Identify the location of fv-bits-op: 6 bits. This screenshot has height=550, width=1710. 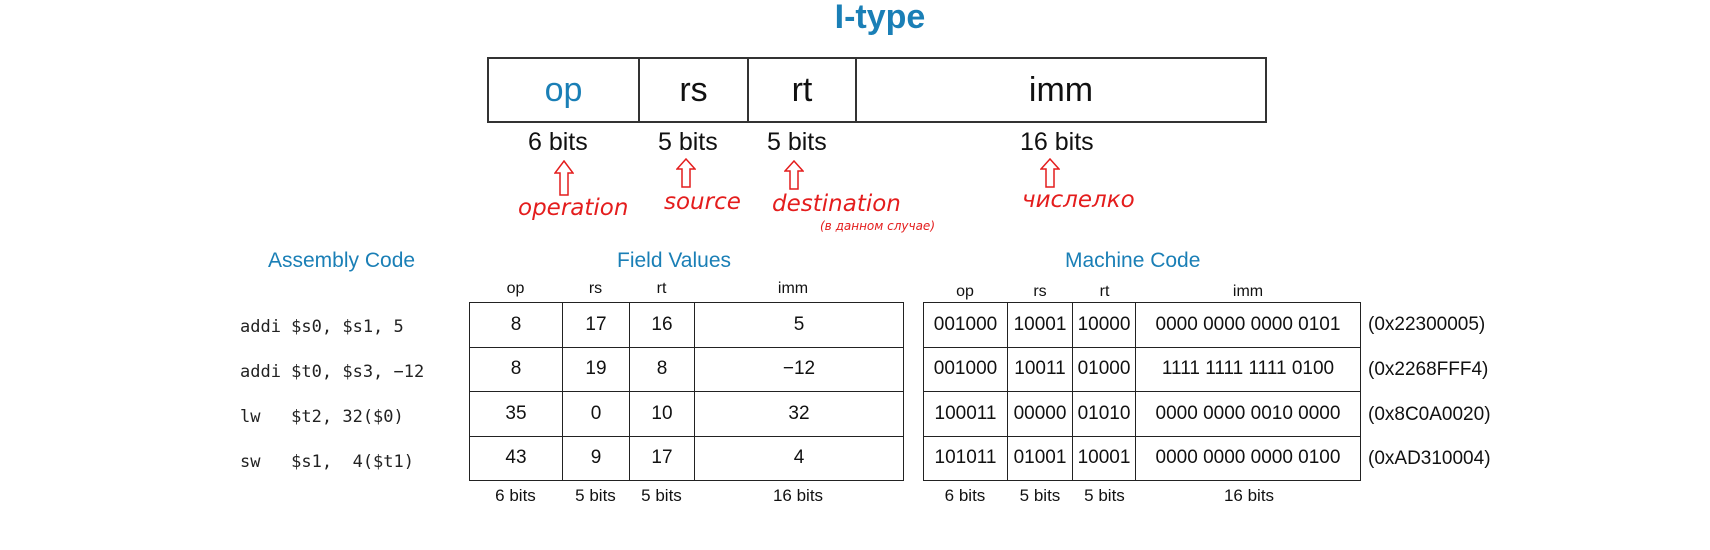
(515, 495).